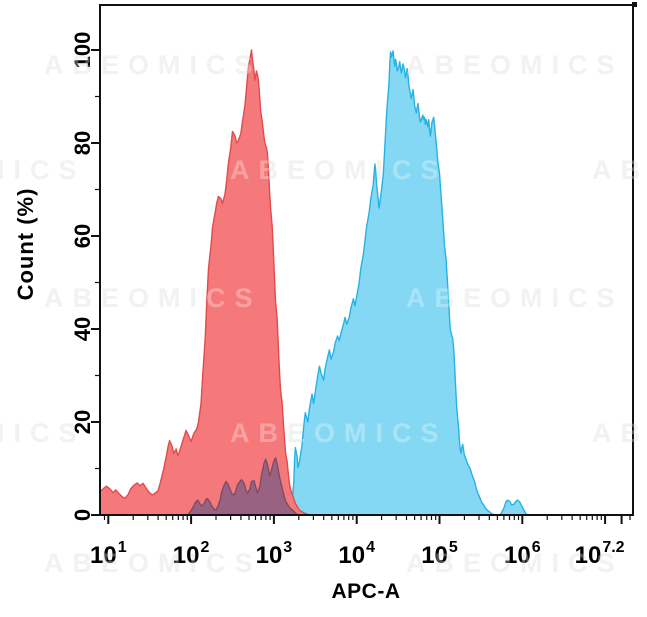 This screenshot has height=617, width=647. What do you see at coordinates (25, 244) in the screenshot?
I see `y-axis-title: Count (%)` at bounding box center [25, 244].